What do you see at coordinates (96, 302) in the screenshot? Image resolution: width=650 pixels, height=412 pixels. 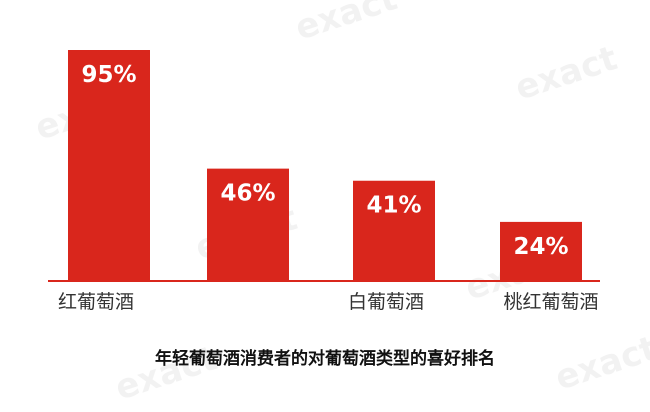 I see `category-label-1: 红葡萄酒` at bounding box center [96, 302].